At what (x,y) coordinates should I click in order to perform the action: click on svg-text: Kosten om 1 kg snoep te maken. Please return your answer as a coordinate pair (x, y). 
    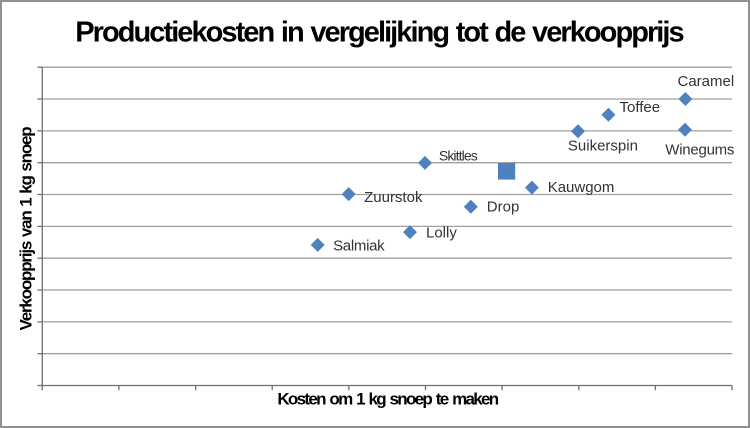
    Looking at the image, I should click on (387, 398).